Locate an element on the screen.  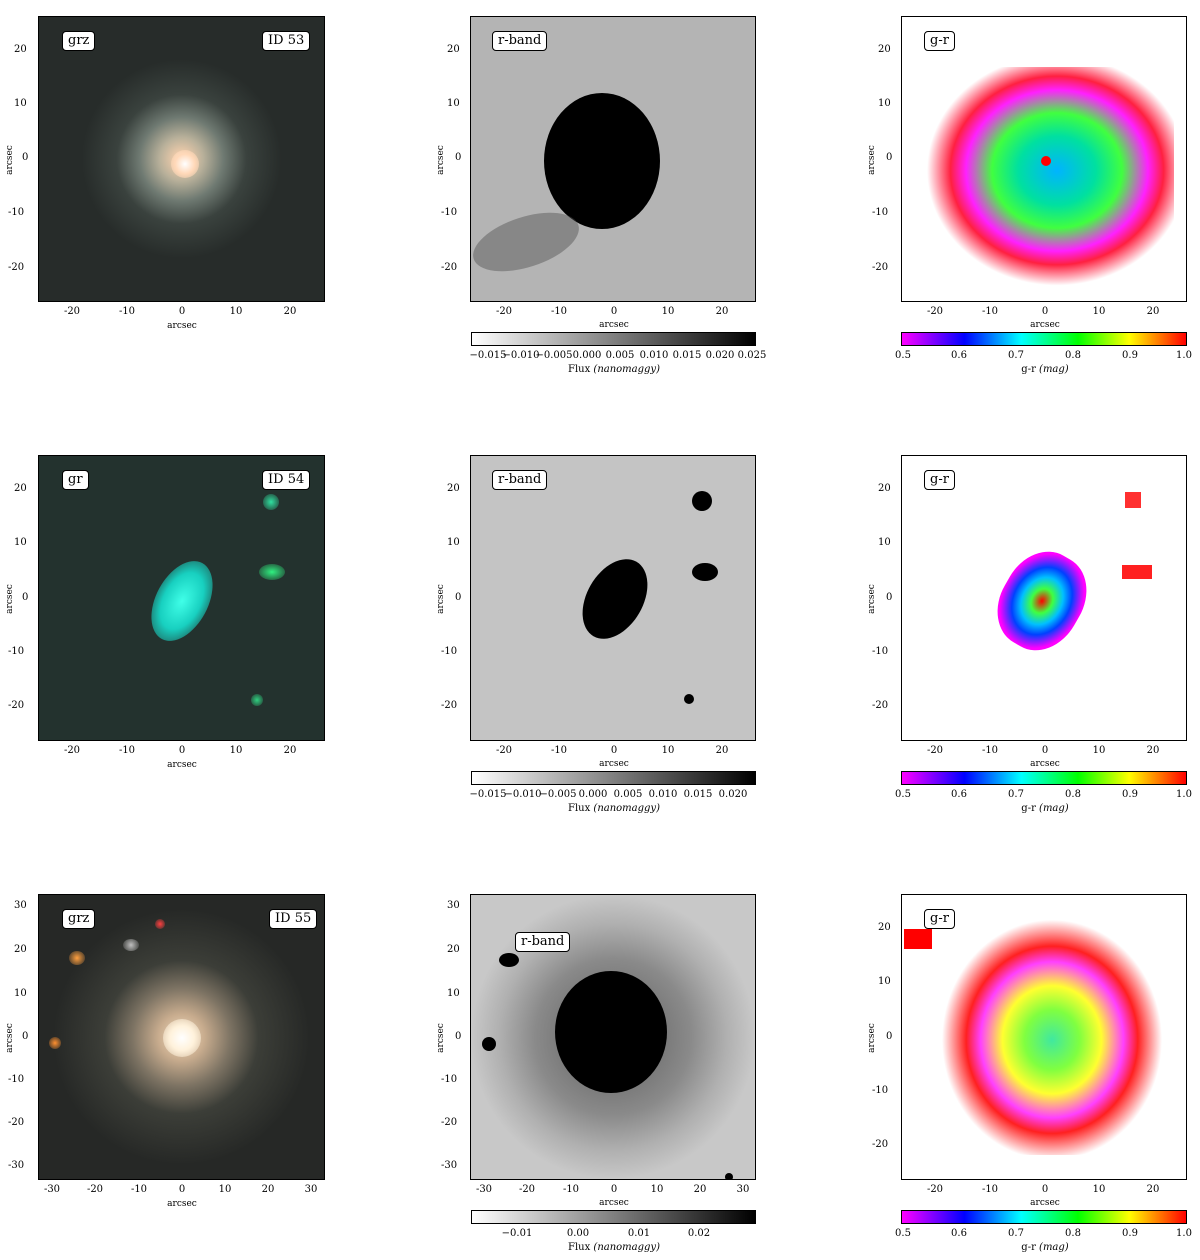
id-label: ID 55 is located at coordinates (293, 919).